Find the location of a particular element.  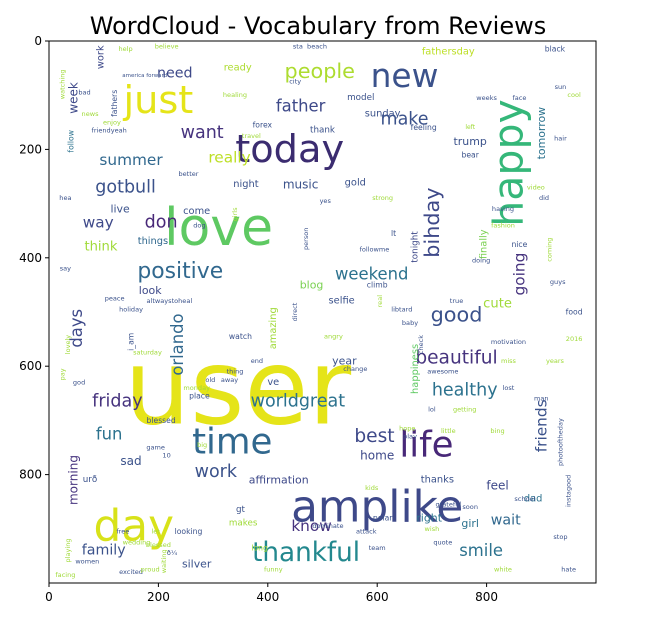

word-148: excited is located at coordinates (131, 572).